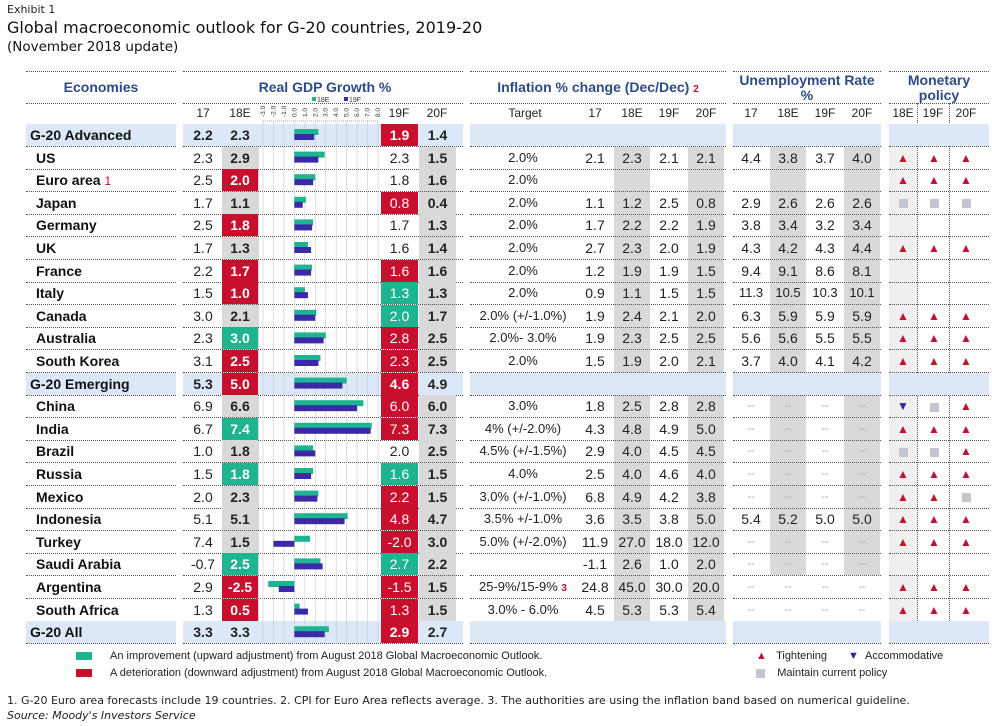  Describe the element at coordinates (203, 270) in the screenshot. I see `gdp-value: 2.2` at that location.